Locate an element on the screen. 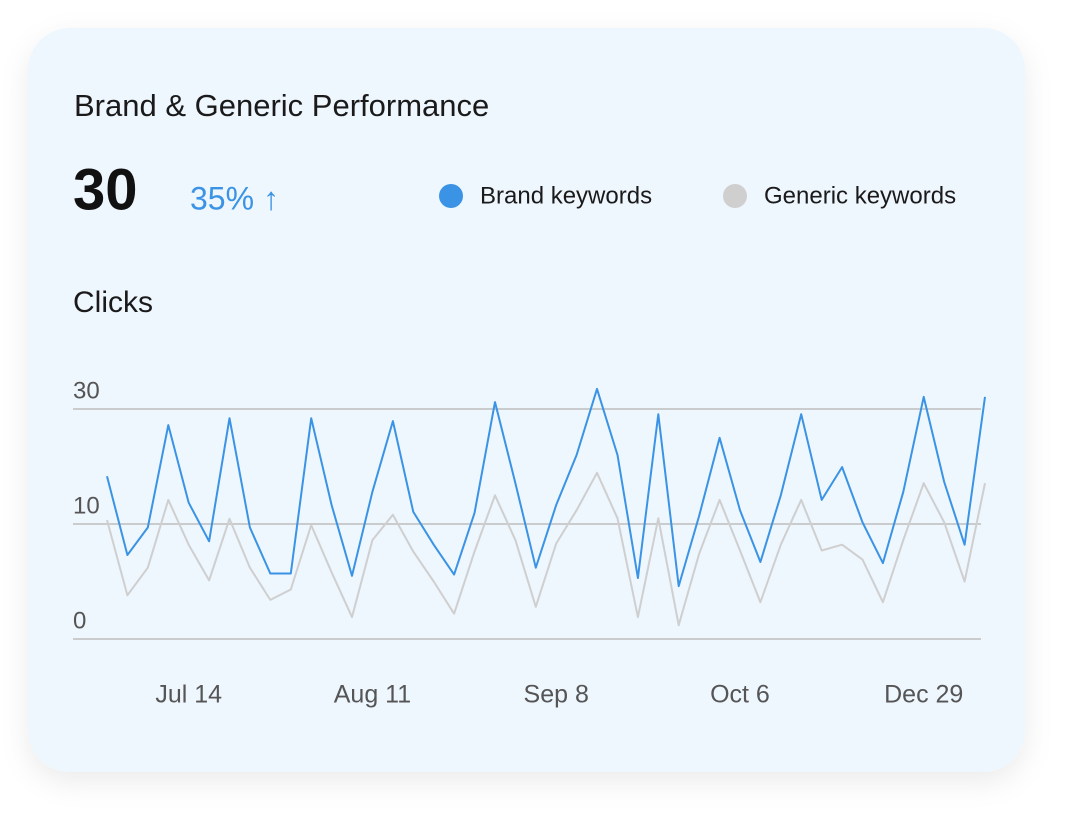 This screenshot has width=1088, height=839. x-axis: Jul 14 Aug 11 Sep 8 Oct 6 Dec 29 is located at coordinates (559, 695).